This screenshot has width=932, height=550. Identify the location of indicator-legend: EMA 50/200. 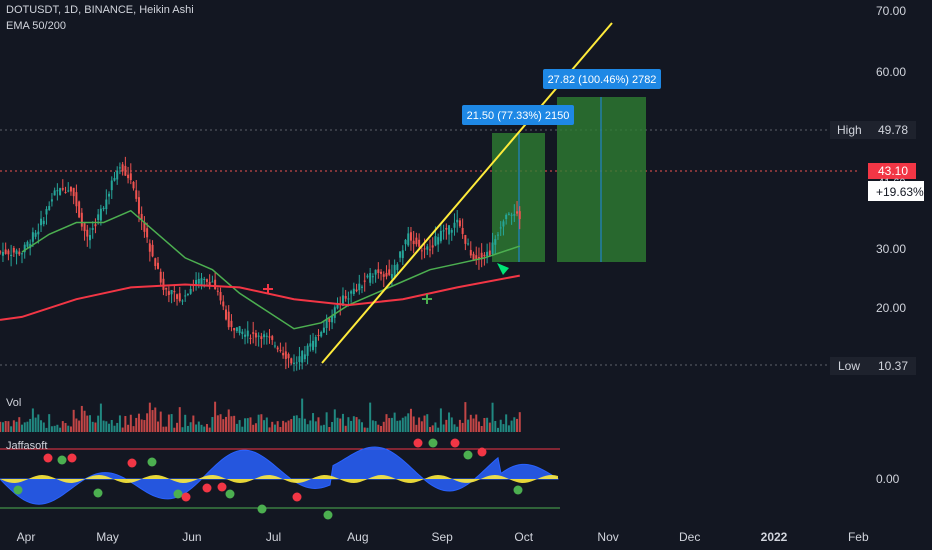
(36, 26).